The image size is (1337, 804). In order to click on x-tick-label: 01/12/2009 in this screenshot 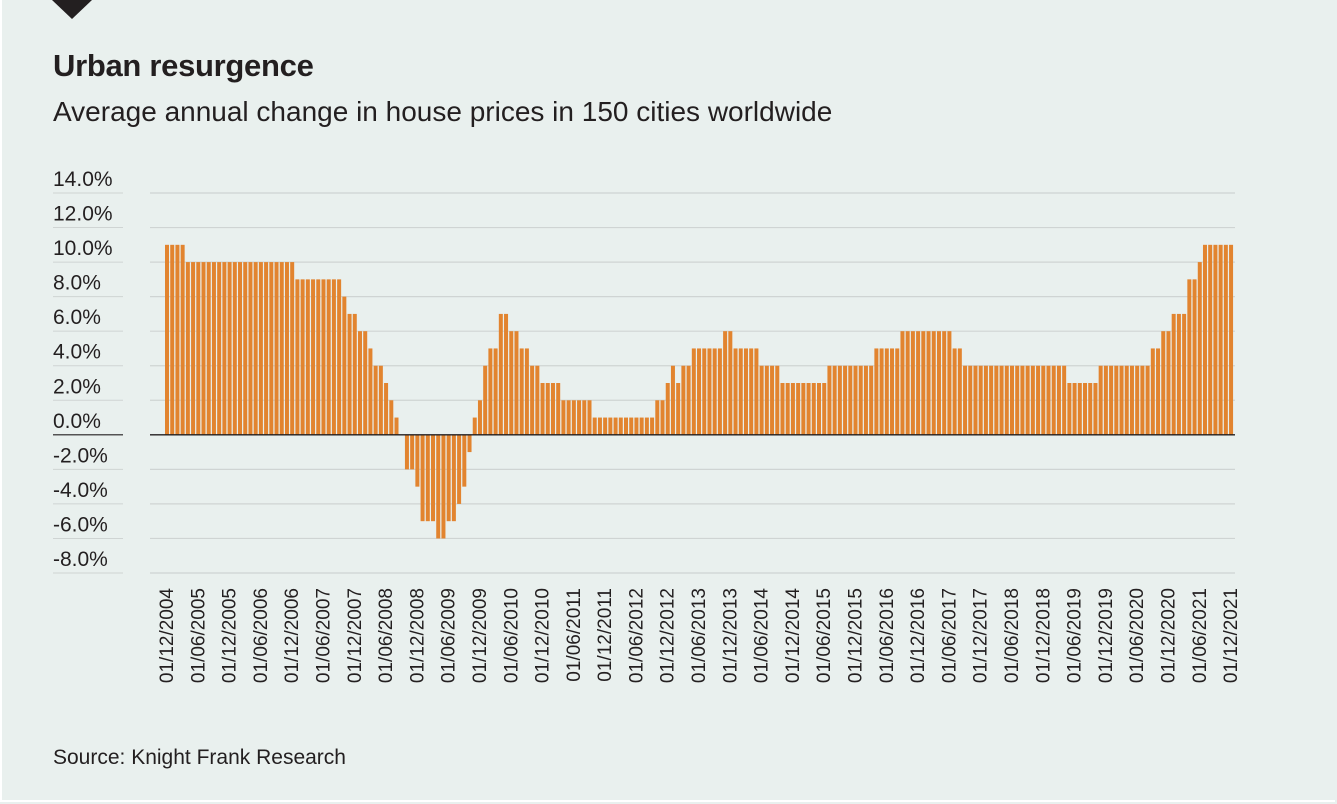, I will do `click(480, 635)`.